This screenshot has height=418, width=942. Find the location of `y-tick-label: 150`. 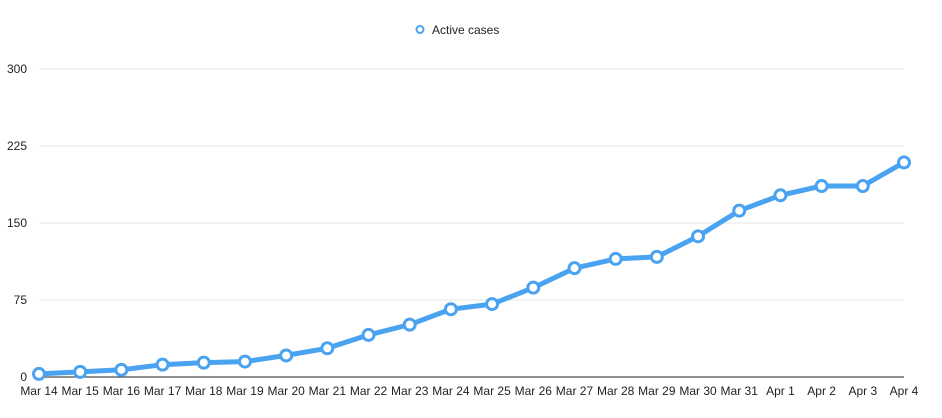

y-tick-label: 150 is located at coordinates (17, 223).